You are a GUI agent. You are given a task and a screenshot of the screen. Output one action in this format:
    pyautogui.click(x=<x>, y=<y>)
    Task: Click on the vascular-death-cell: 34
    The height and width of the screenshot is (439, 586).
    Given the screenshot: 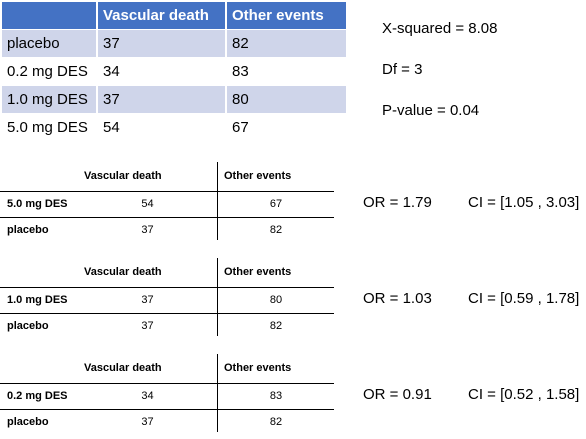 What is the action you would take?
    pyautogui.click(x=161, y=71)
    